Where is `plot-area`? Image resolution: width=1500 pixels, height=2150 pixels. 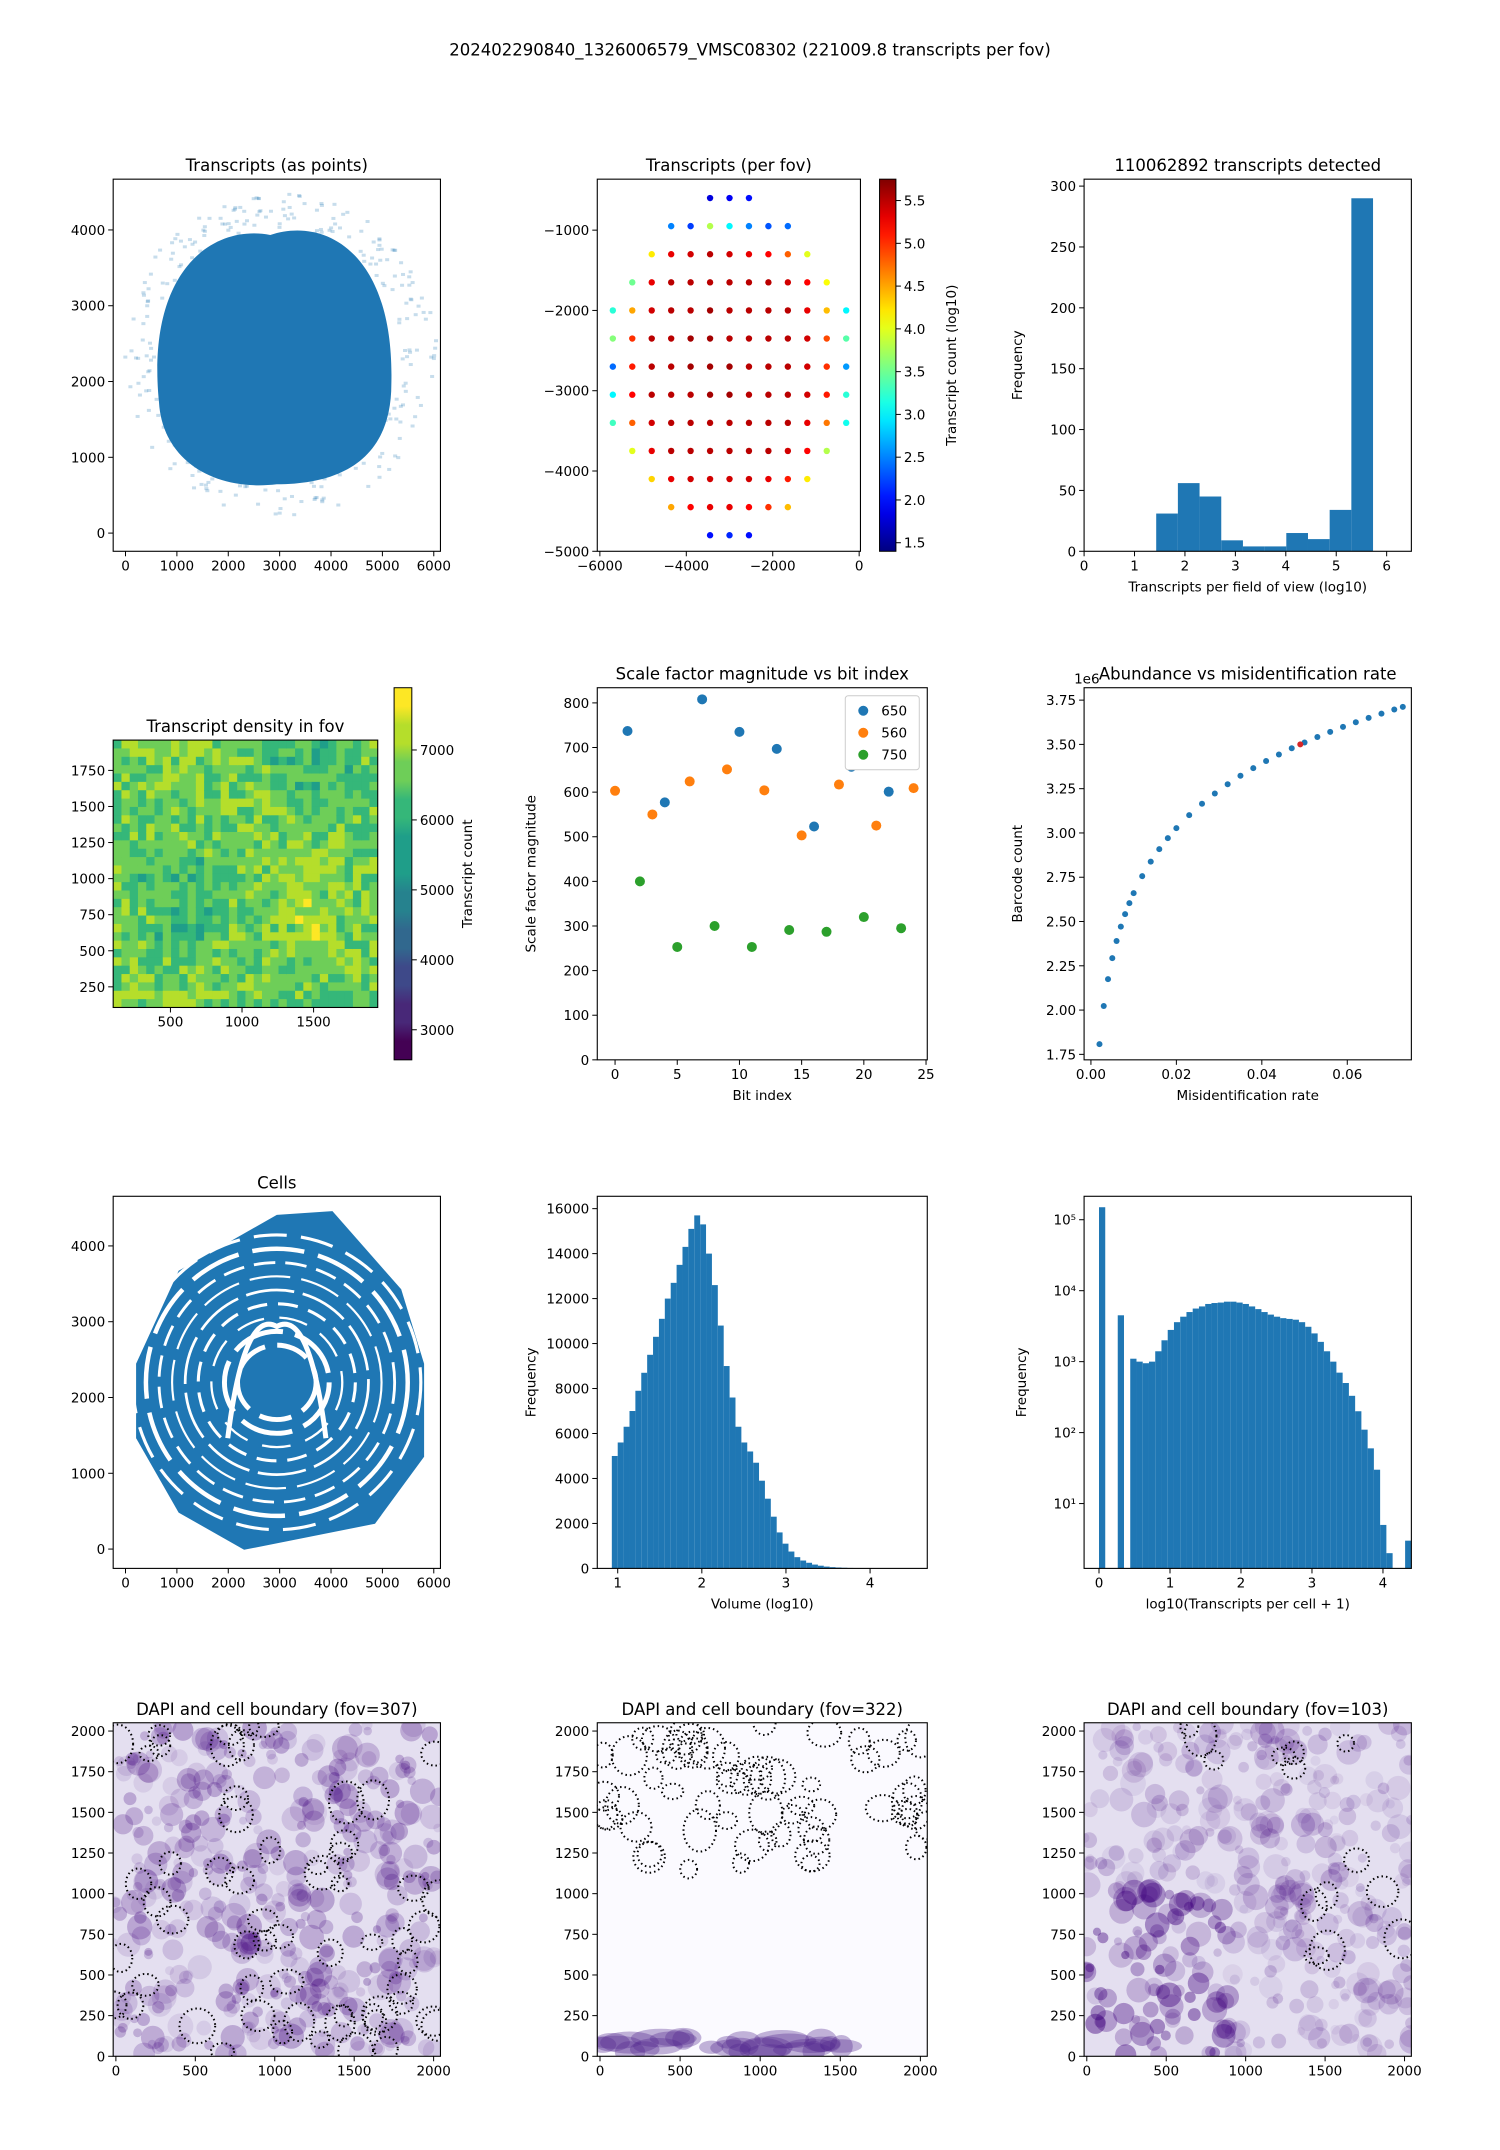
plot-area is located at coordinates (1255, 1388).